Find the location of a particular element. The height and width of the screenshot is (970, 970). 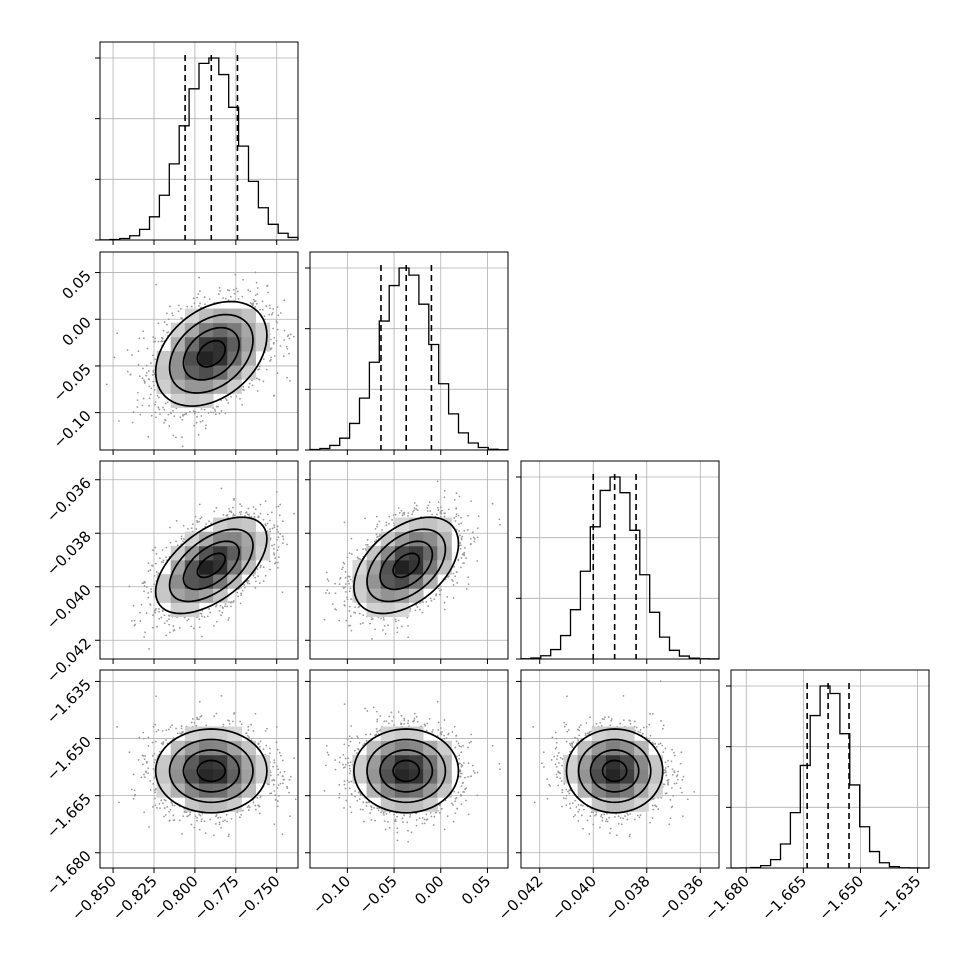

panel-frame is located at coordinates (409, 351).